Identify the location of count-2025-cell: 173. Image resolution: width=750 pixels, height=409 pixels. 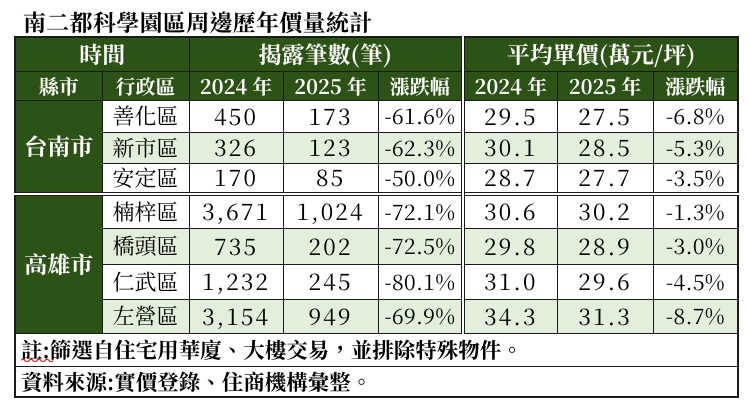
(330, 116).